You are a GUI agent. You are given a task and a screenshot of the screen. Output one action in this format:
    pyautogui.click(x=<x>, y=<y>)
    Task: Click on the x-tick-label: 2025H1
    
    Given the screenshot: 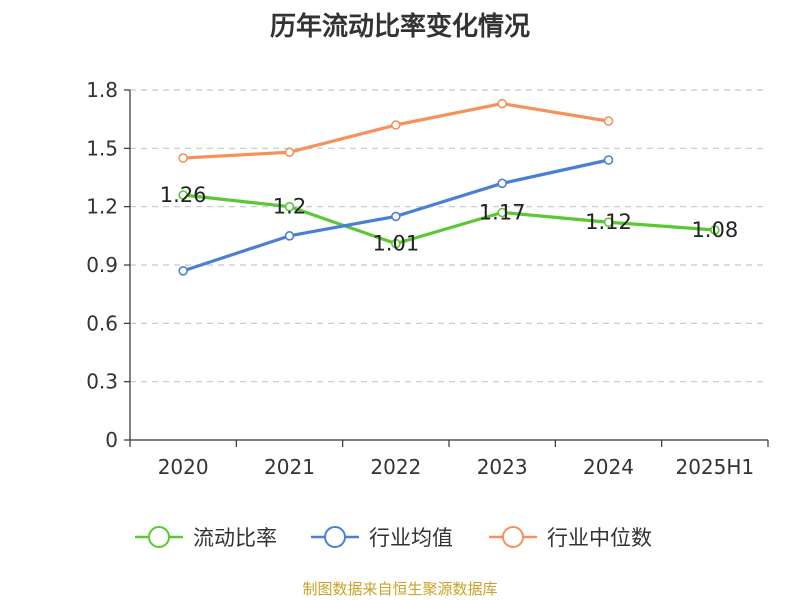 What is the action you would take?
    pyautogui.click(x=714, y=467)
    